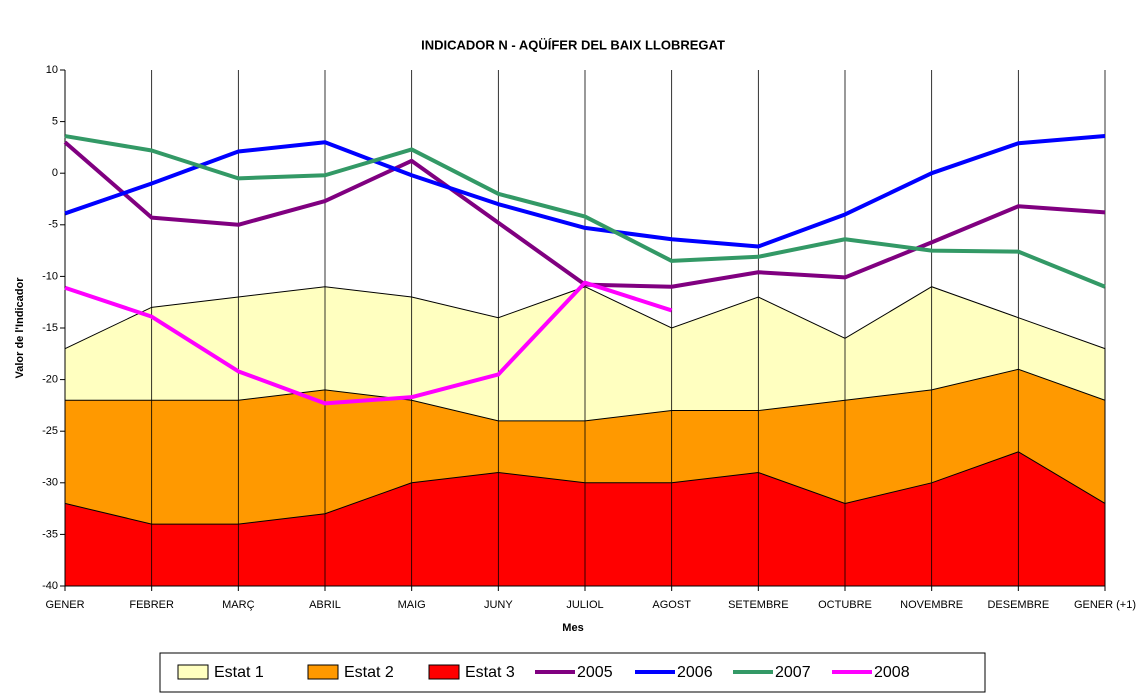  Describe the element at coordinates (55, 122) in the screenshot. I see `y-tick-label: 5` at that location.